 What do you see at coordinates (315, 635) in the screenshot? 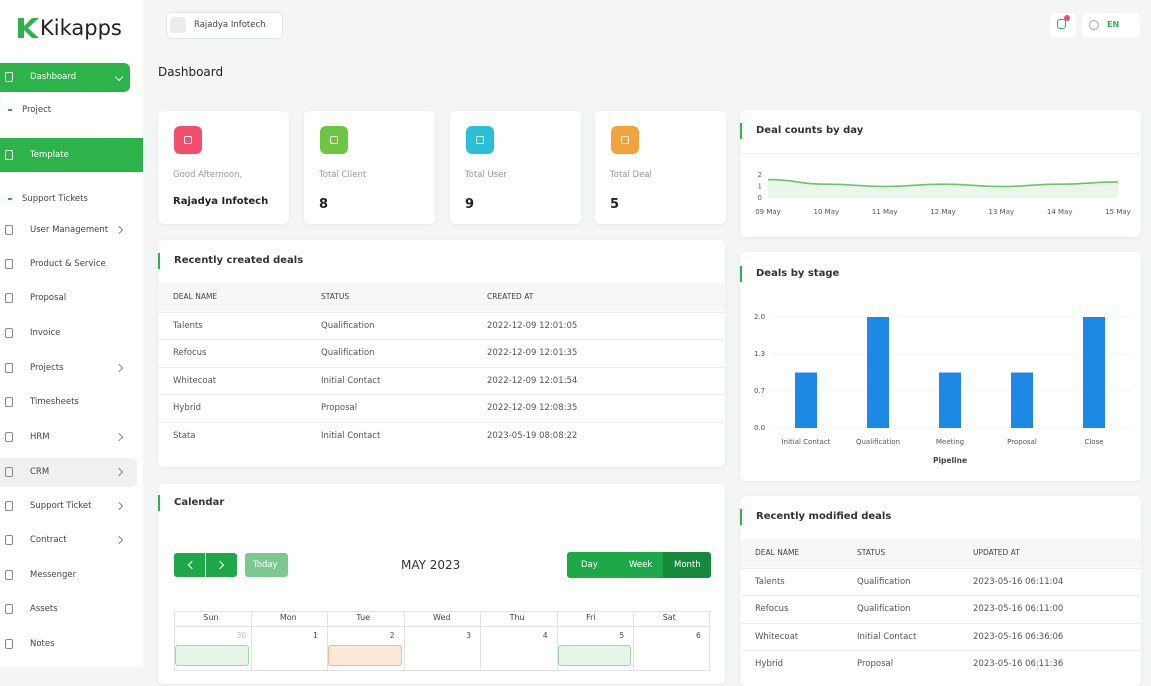
I see `calendar-date: 1` at bounding box center [315, 635].